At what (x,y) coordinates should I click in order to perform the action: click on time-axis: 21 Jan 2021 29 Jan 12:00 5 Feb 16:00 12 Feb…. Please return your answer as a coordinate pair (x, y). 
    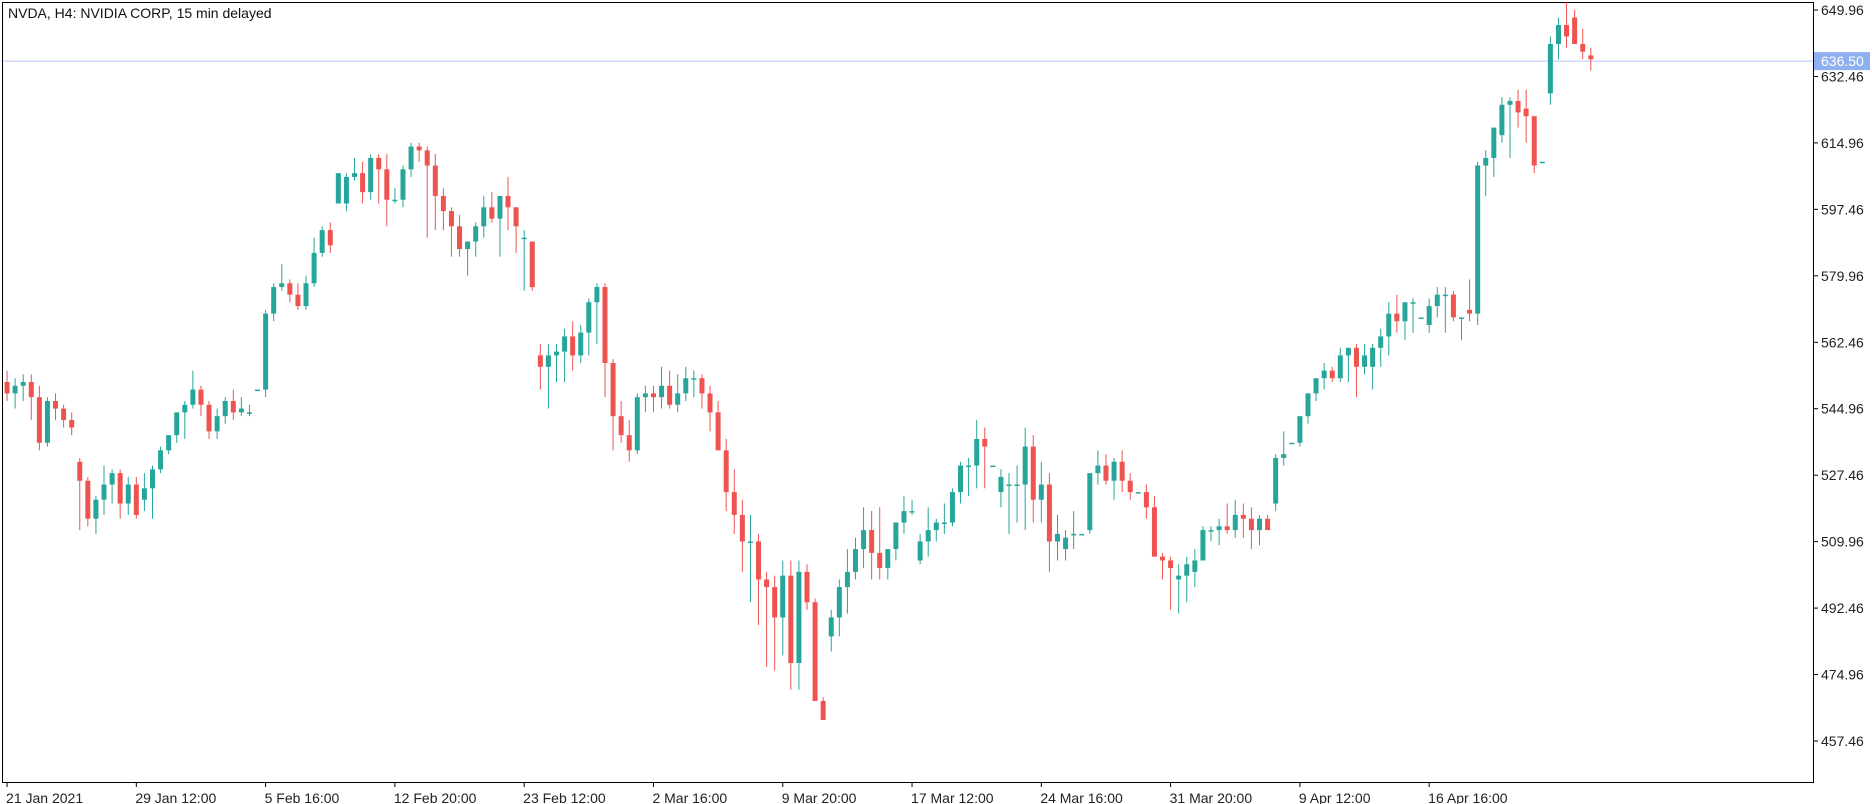
    Looking at the image, I should click on (757, 793).